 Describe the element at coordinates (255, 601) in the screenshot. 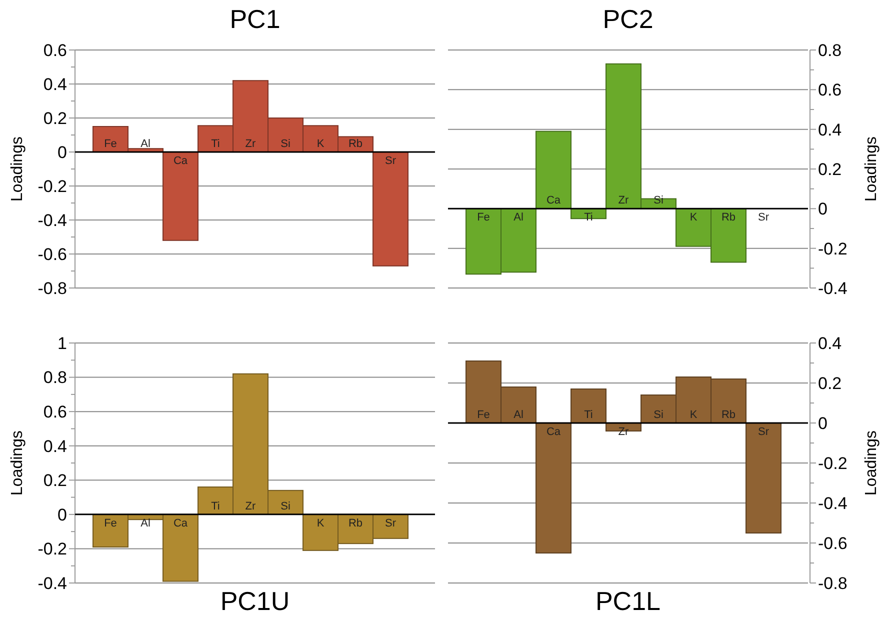

I see `text: PC1U` at that location.